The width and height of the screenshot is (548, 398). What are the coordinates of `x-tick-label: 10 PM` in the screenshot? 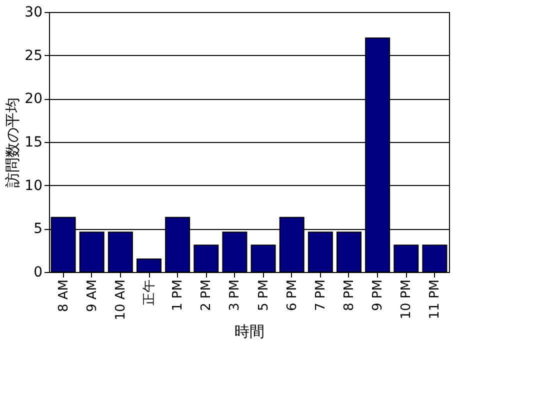 It's located at (406, 300).